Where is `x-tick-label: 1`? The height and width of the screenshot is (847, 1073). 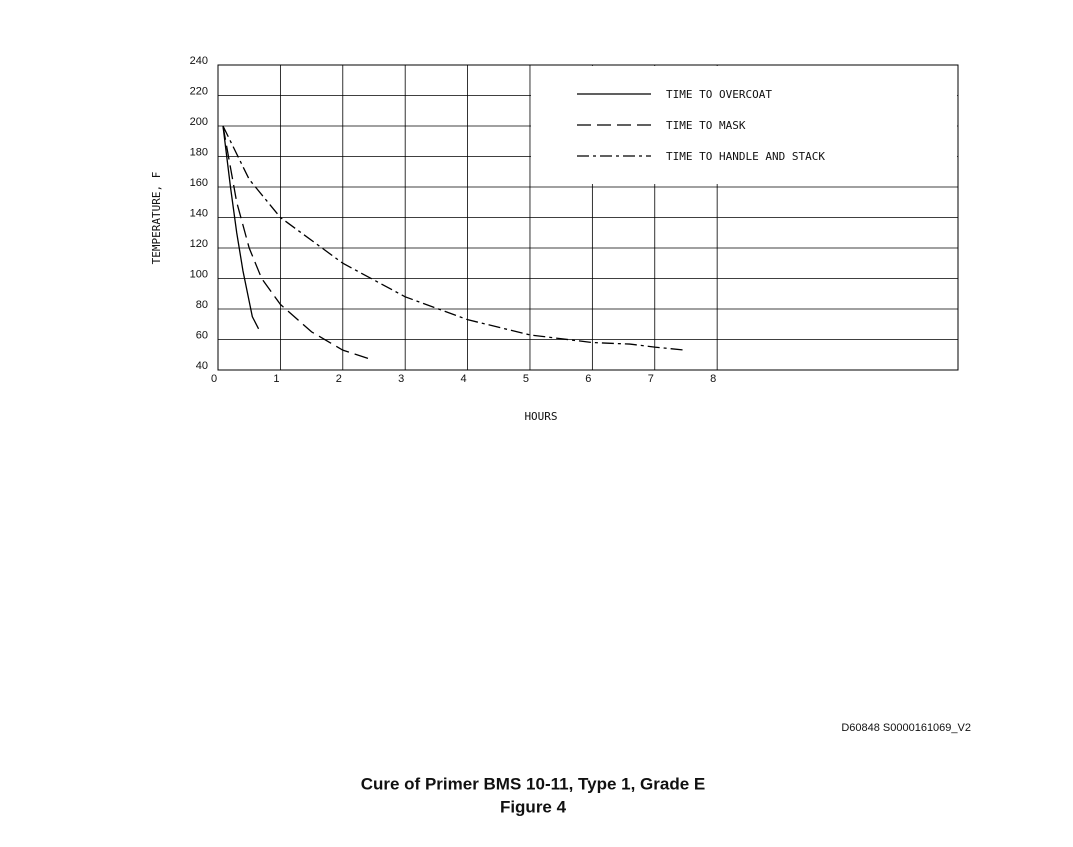 x-tick-label: 1 is located at coordinates (276, 379).